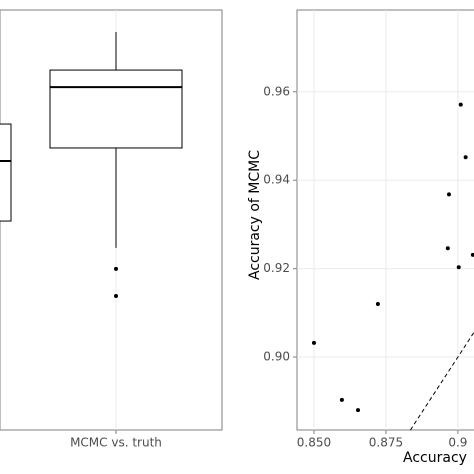  I want to click on y-tick-label: 0.92, so click(276, 268).